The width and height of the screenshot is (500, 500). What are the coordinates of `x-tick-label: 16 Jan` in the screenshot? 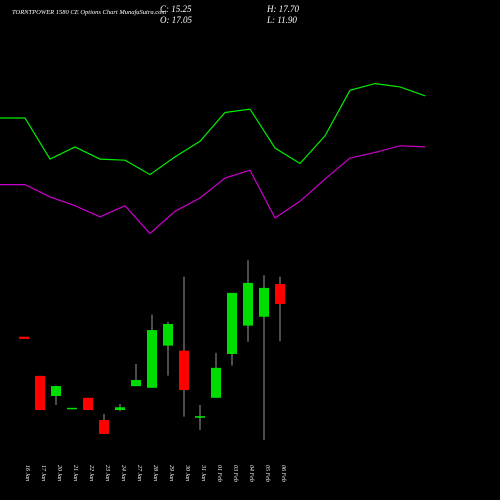 It's located at (27, 473).